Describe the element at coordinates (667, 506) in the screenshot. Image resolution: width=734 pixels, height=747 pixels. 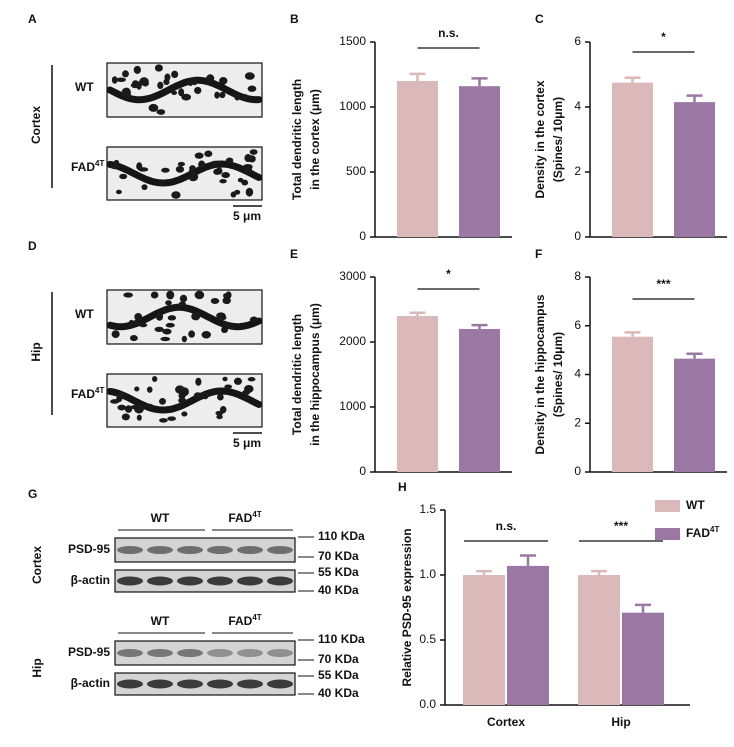
I see `legend-swatch` at that location.